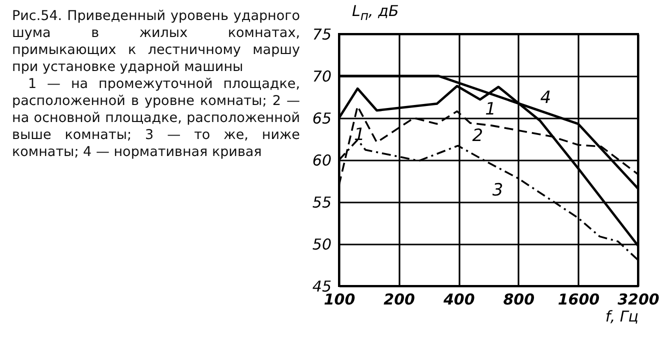 The width and height of the screenshot is (666, 351). What do you see at coordinates (490, 110) in the screenshot?
I see `series-label: 1` at bounding box center [490, 110].